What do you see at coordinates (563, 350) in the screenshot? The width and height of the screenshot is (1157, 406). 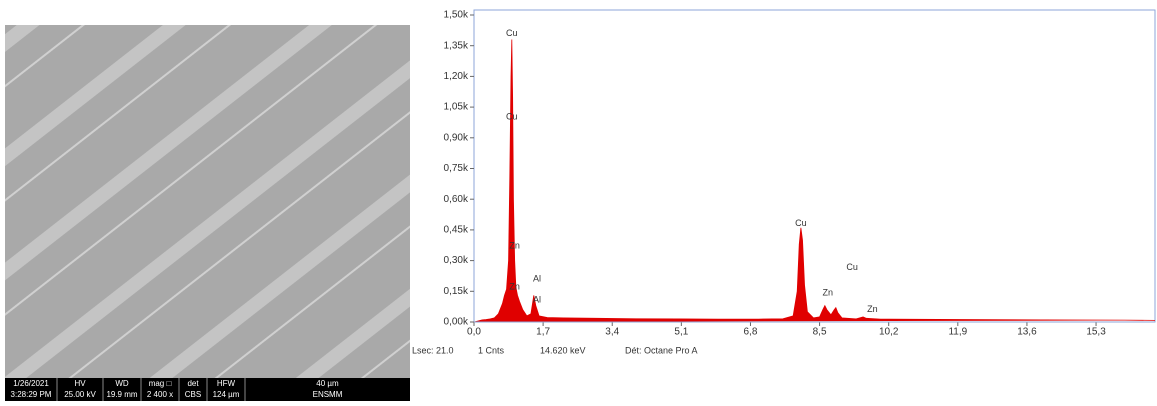 I see `footer-text: 14.620 keV` at bounding box center [563, 350].